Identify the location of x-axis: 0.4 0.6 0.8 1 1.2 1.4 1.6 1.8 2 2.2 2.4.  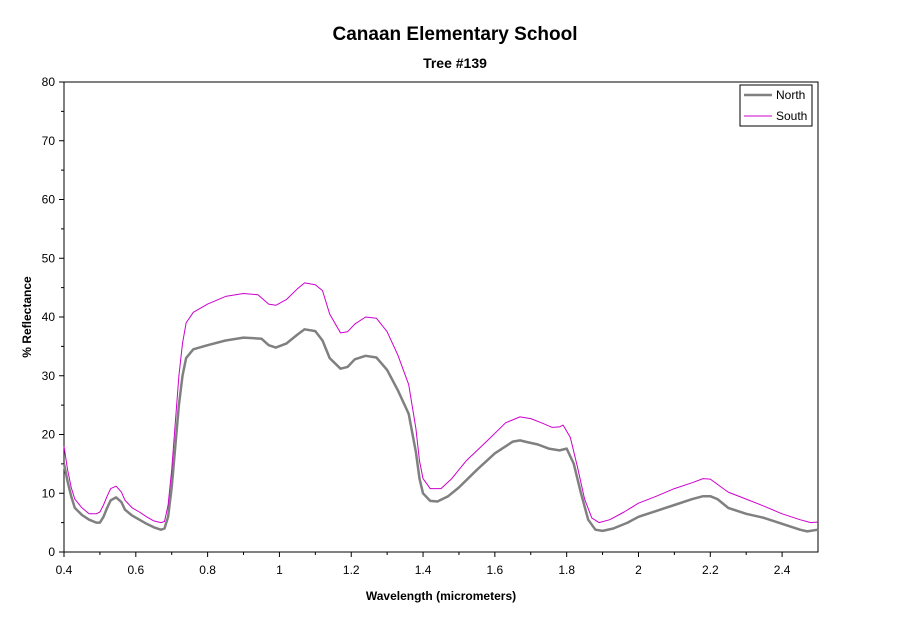
(423, 564).